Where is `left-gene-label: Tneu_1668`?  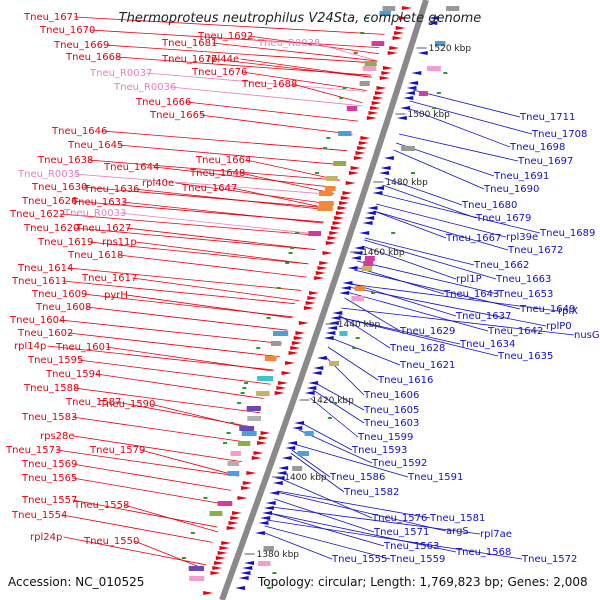
left-gene-label: Tneu_1668 is located at coordinates (93, 57).